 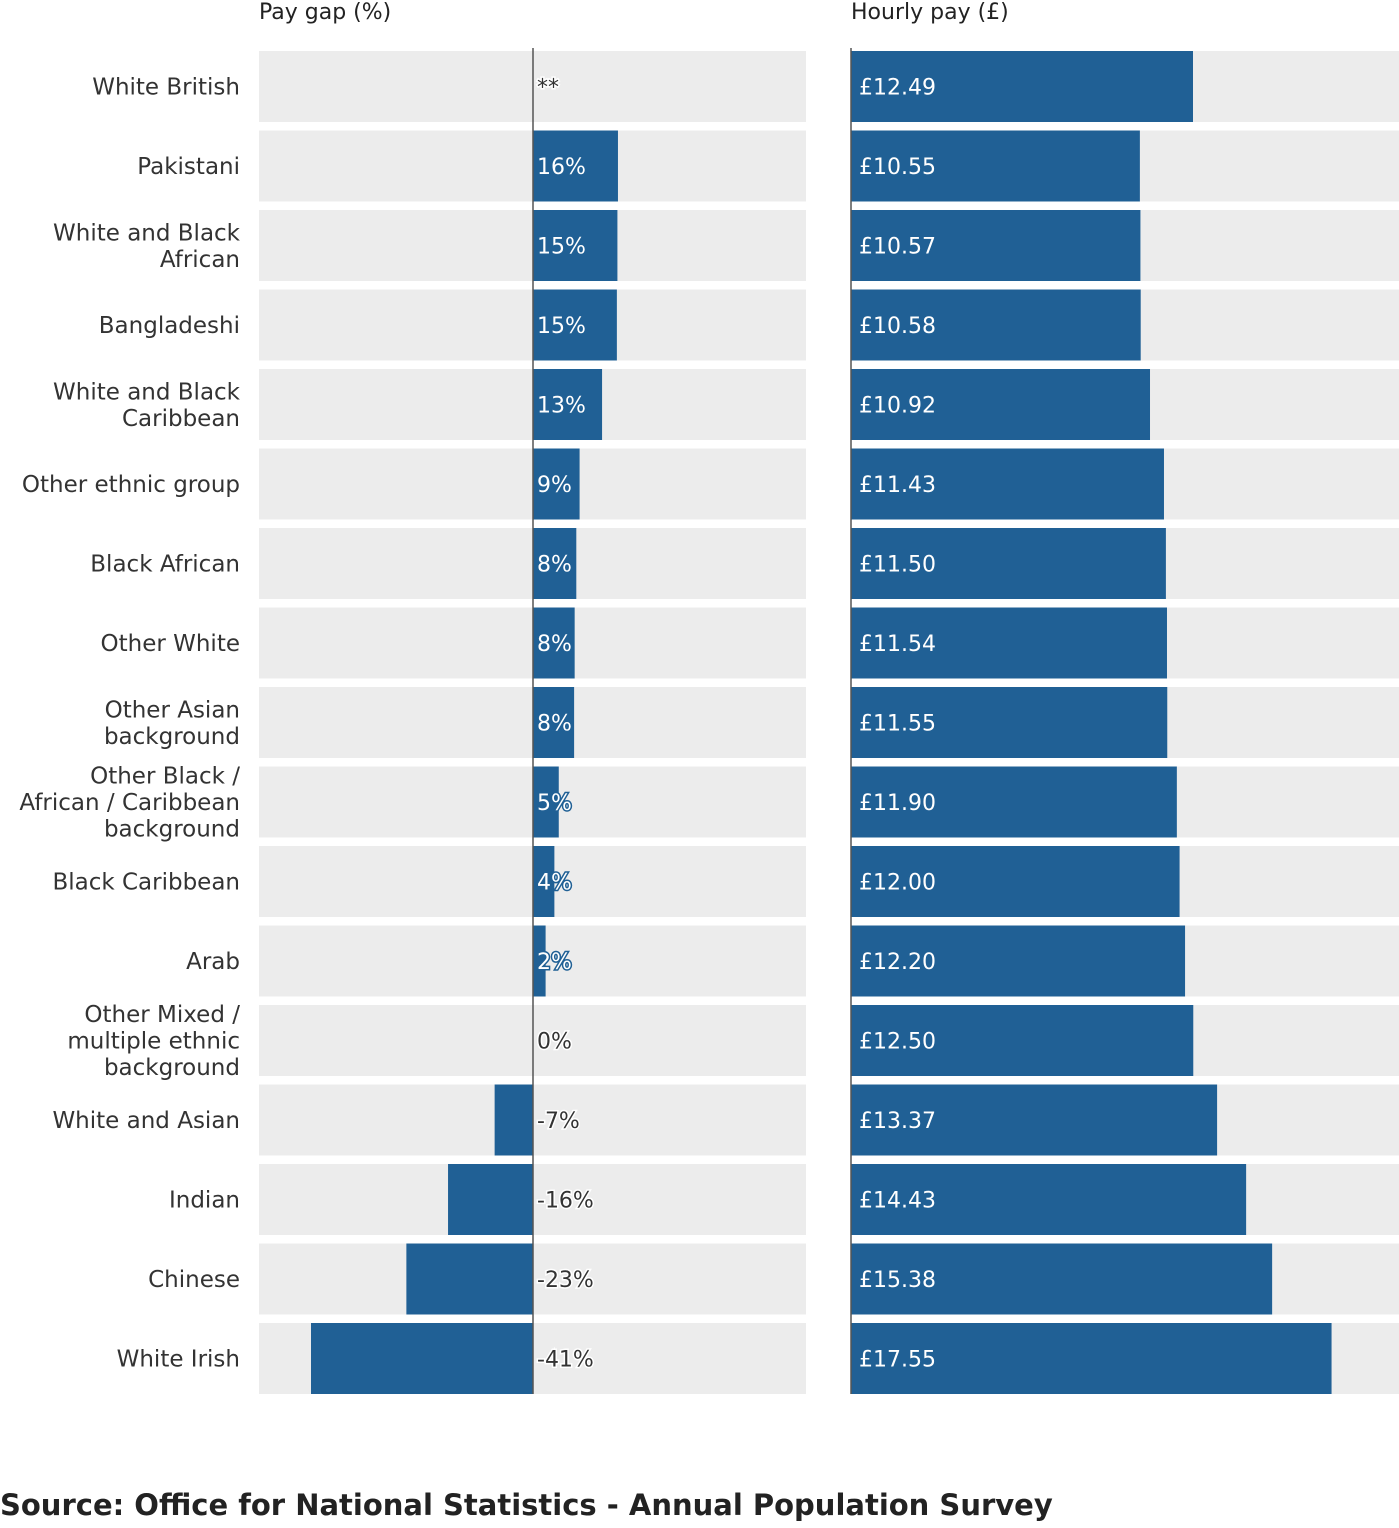 I want to click on hourly-pay-value-label: £12.50, so click(x=897, y=1042).